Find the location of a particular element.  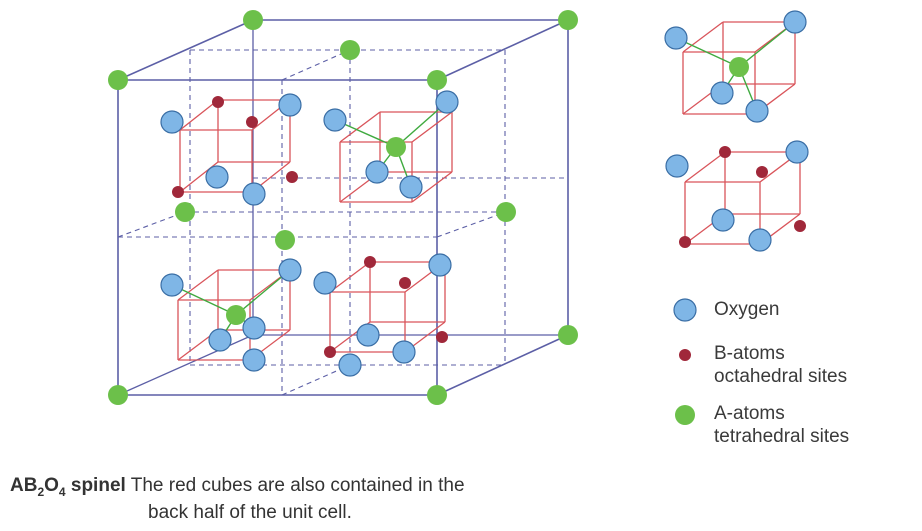

legend-a-atoms-label: A-atoms tetrahedral sites is located at coordinates (781, 425).